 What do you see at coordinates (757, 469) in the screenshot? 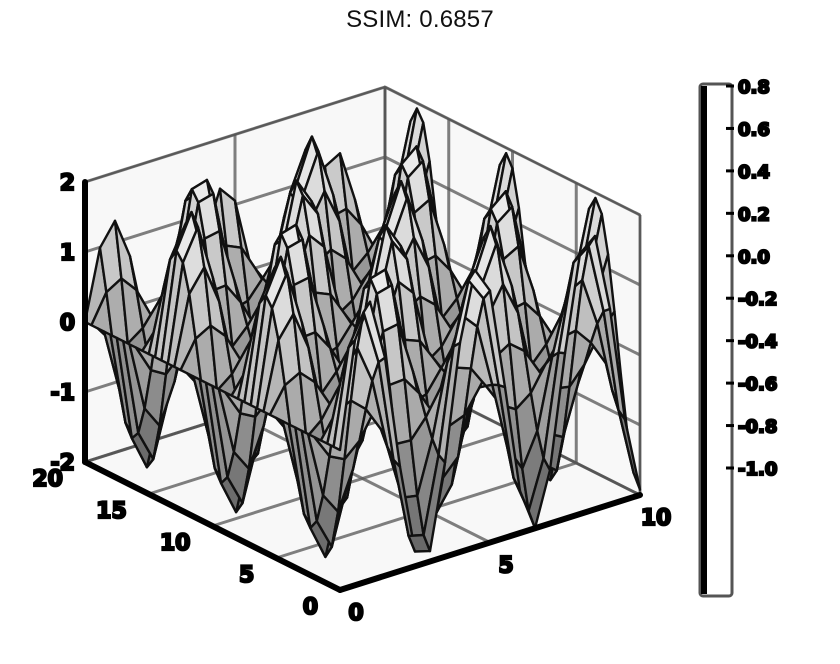
I see `colorbar-tick-label: -1.0` at bounding box center [757, 469].